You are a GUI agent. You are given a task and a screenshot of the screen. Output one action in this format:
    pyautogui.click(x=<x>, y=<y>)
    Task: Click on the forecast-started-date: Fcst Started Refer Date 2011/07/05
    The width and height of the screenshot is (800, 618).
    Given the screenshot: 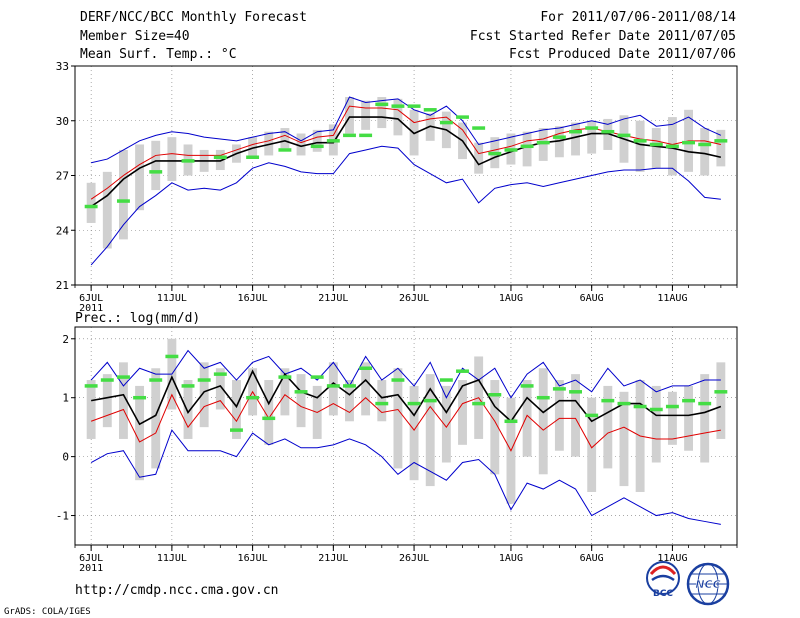 What is the action you would take?
    pyautogui.click(x=602, y=36)
    